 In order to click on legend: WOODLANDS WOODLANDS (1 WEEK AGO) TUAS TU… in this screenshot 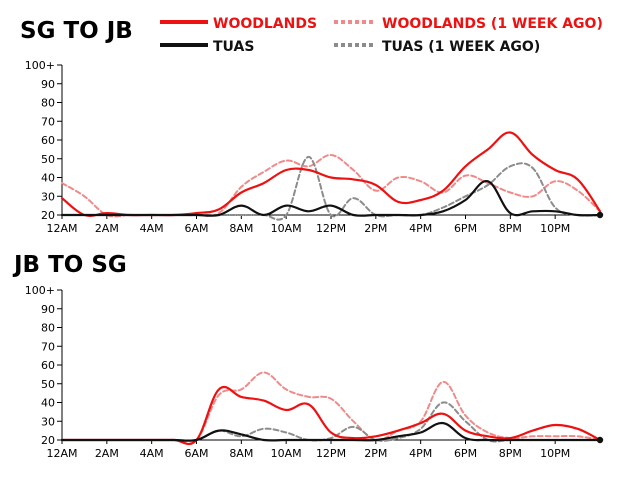, I will do `click(381, 35)`.